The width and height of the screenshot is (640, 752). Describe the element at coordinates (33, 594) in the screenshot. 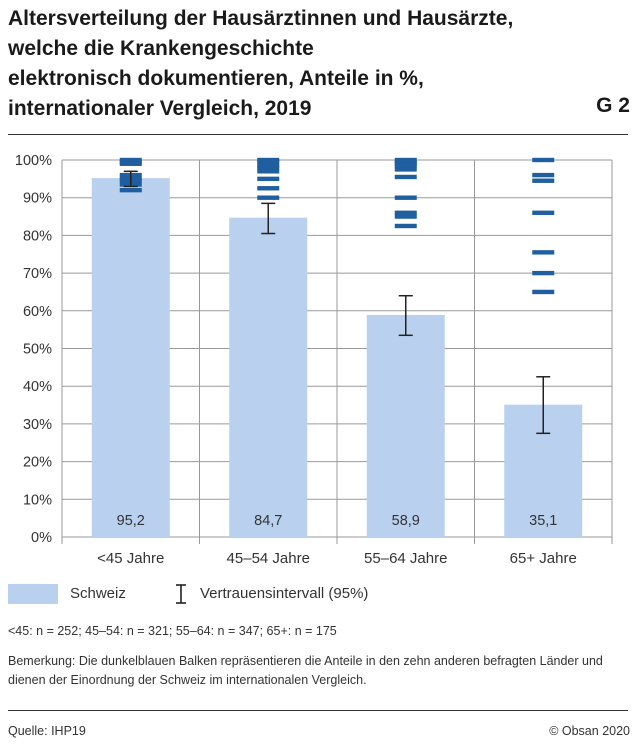

I see `legend-swatch-schweiz` at that location.